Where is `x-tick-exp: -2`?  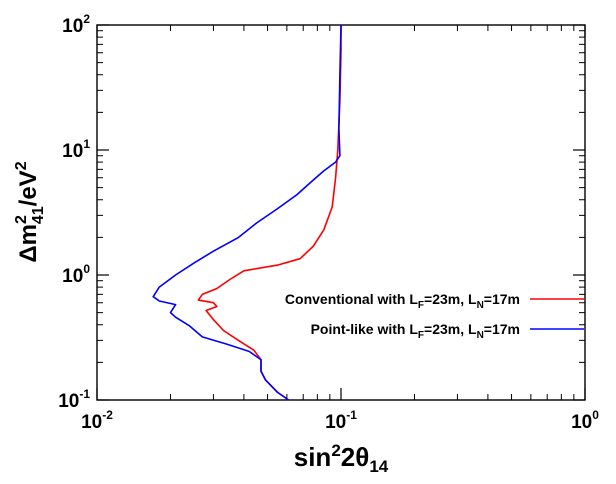
x-tick-exp: -2 is located at coordinates (107, 415).